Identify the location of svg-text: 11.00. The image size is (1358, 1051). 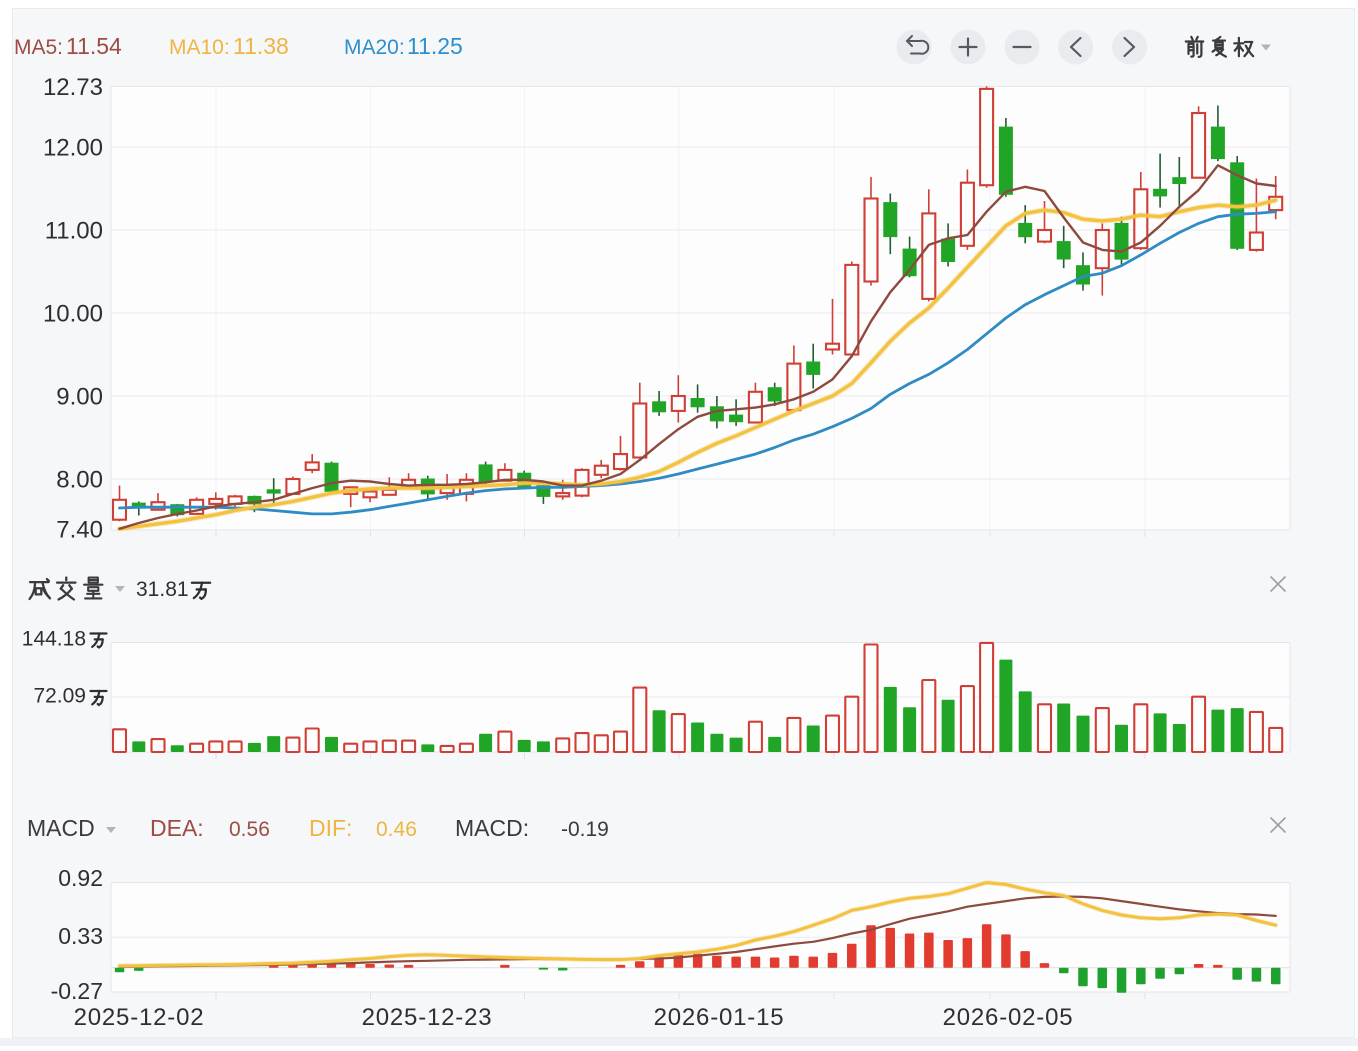
(74, 231).